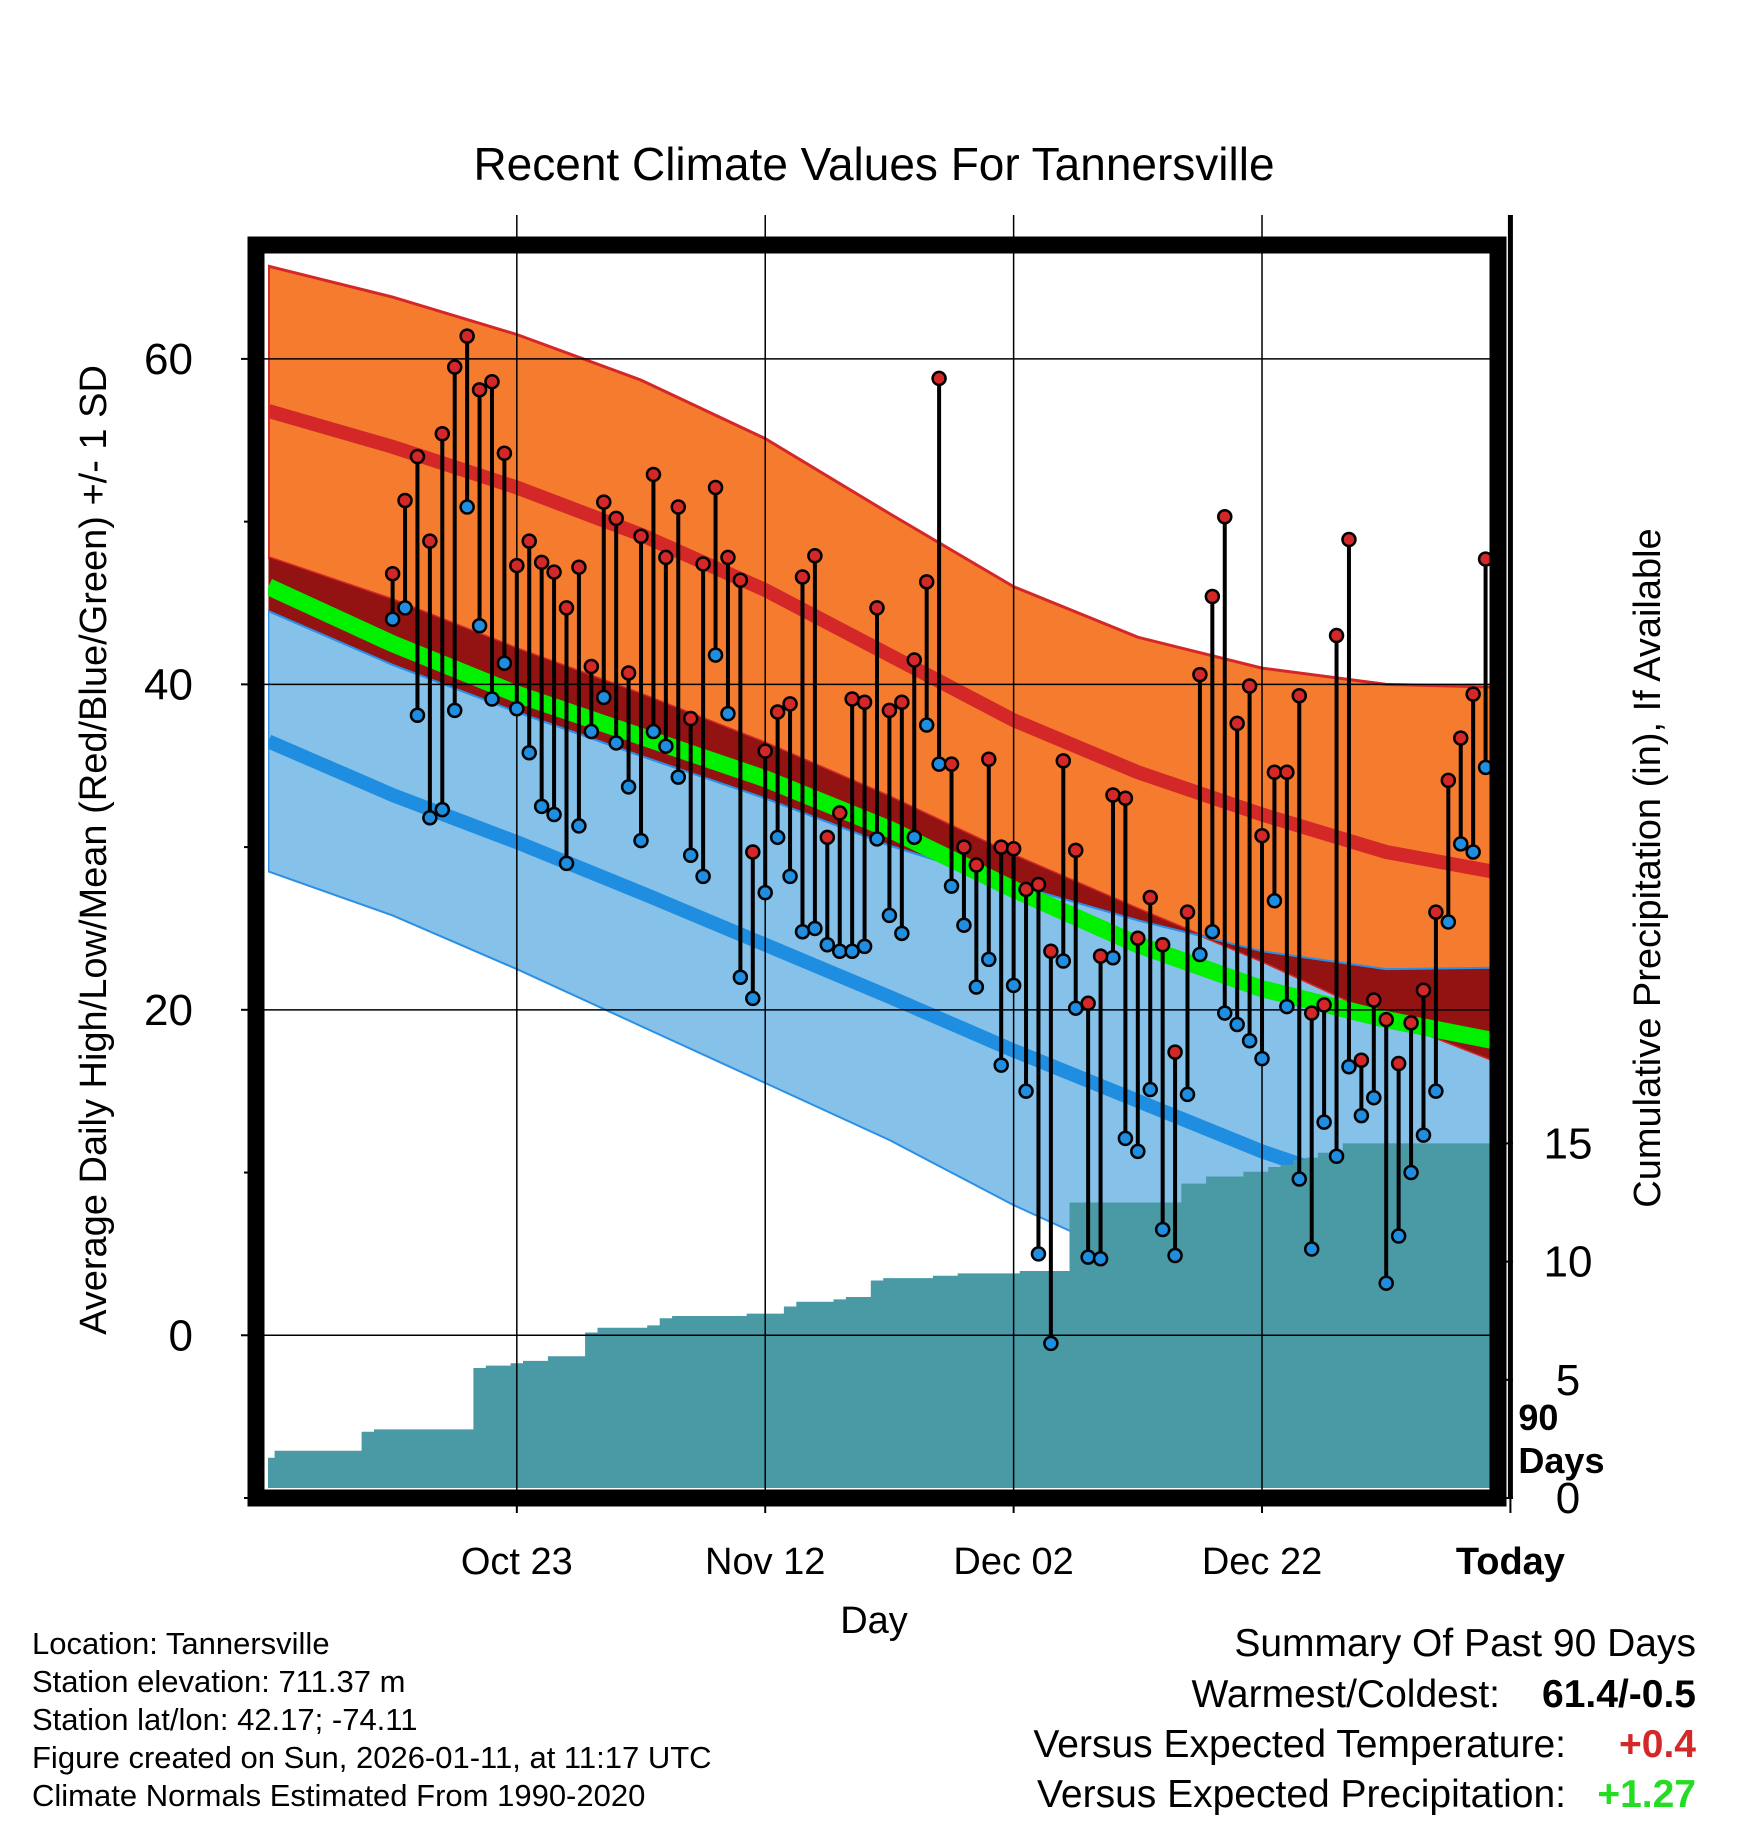 The image size is (1748, 1828). Describe the element at coordinates (1568, 1143) in the screenshot. I see `y2-tick-label: 15` at that location.